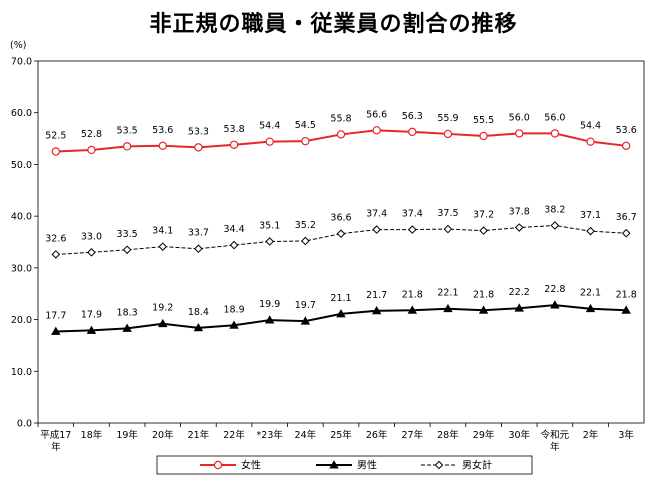 This screenshot has width=667, height=482. What do you see at coordinates (306, 435) in the screenshot?
I see `x-tick-label: 24年` at bounding box center [306, 435].